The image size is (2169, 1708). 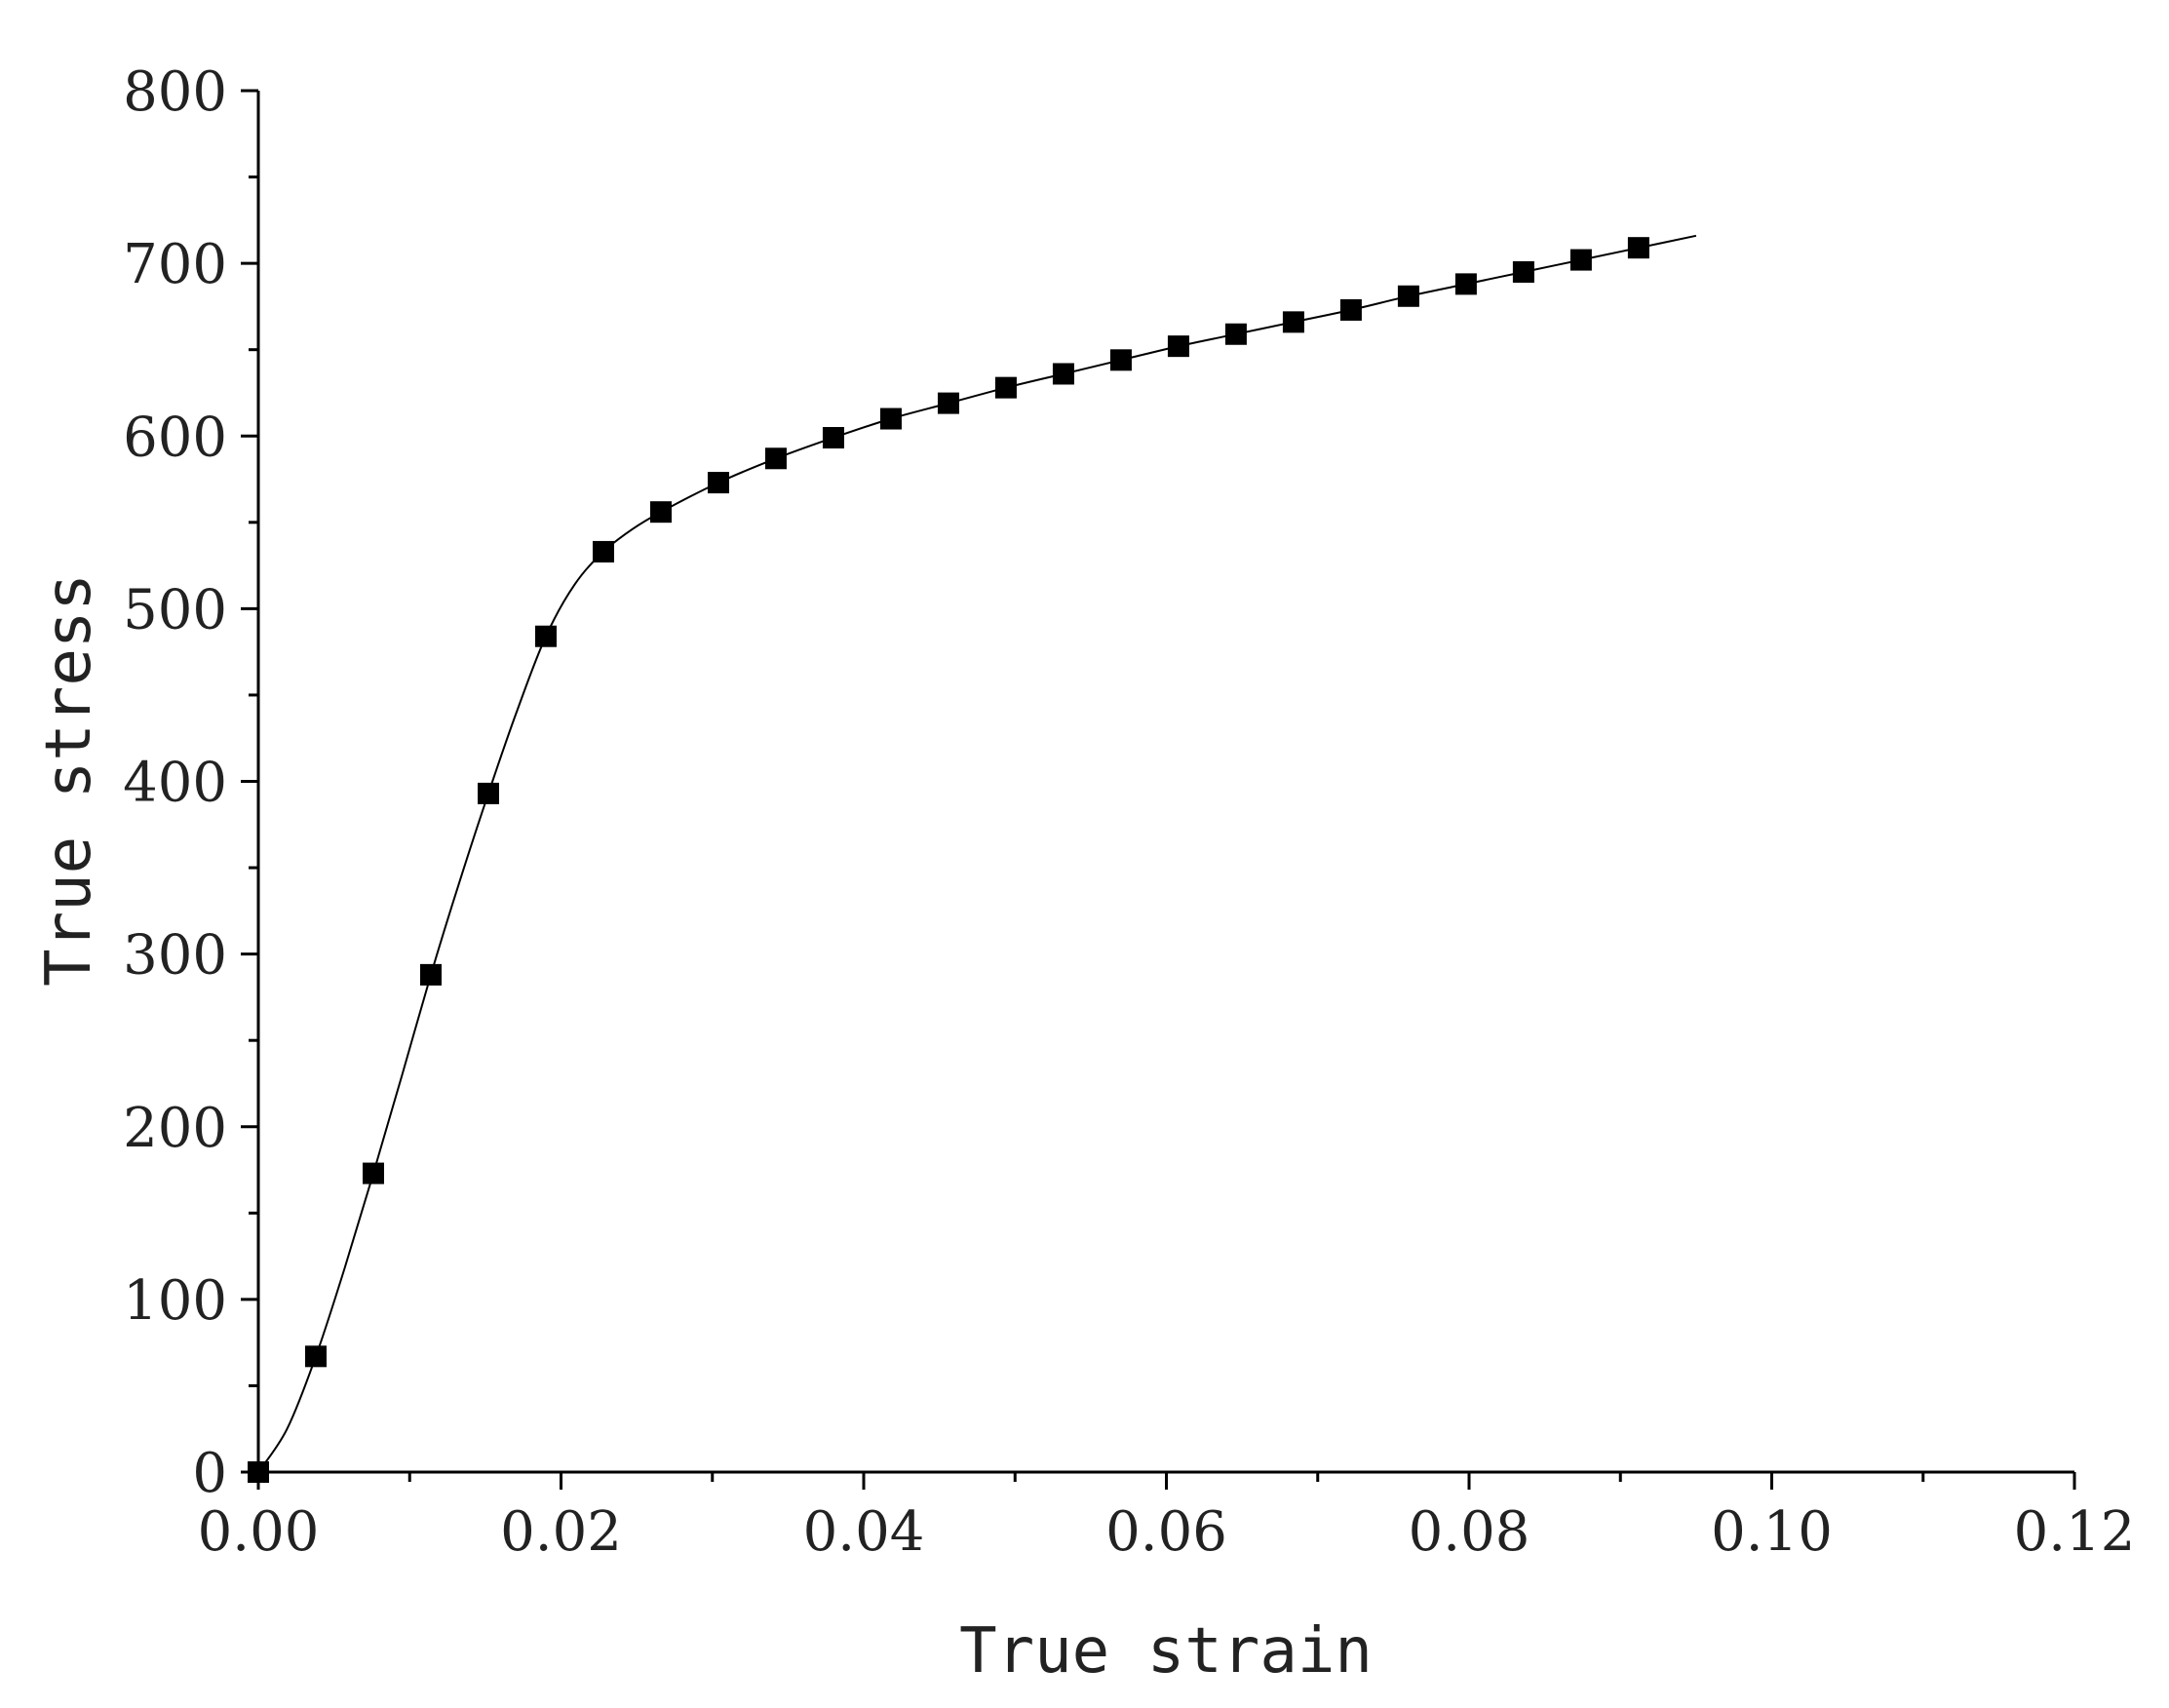 I want to click on y-tick-label: 700, so click(x=175, y=264).